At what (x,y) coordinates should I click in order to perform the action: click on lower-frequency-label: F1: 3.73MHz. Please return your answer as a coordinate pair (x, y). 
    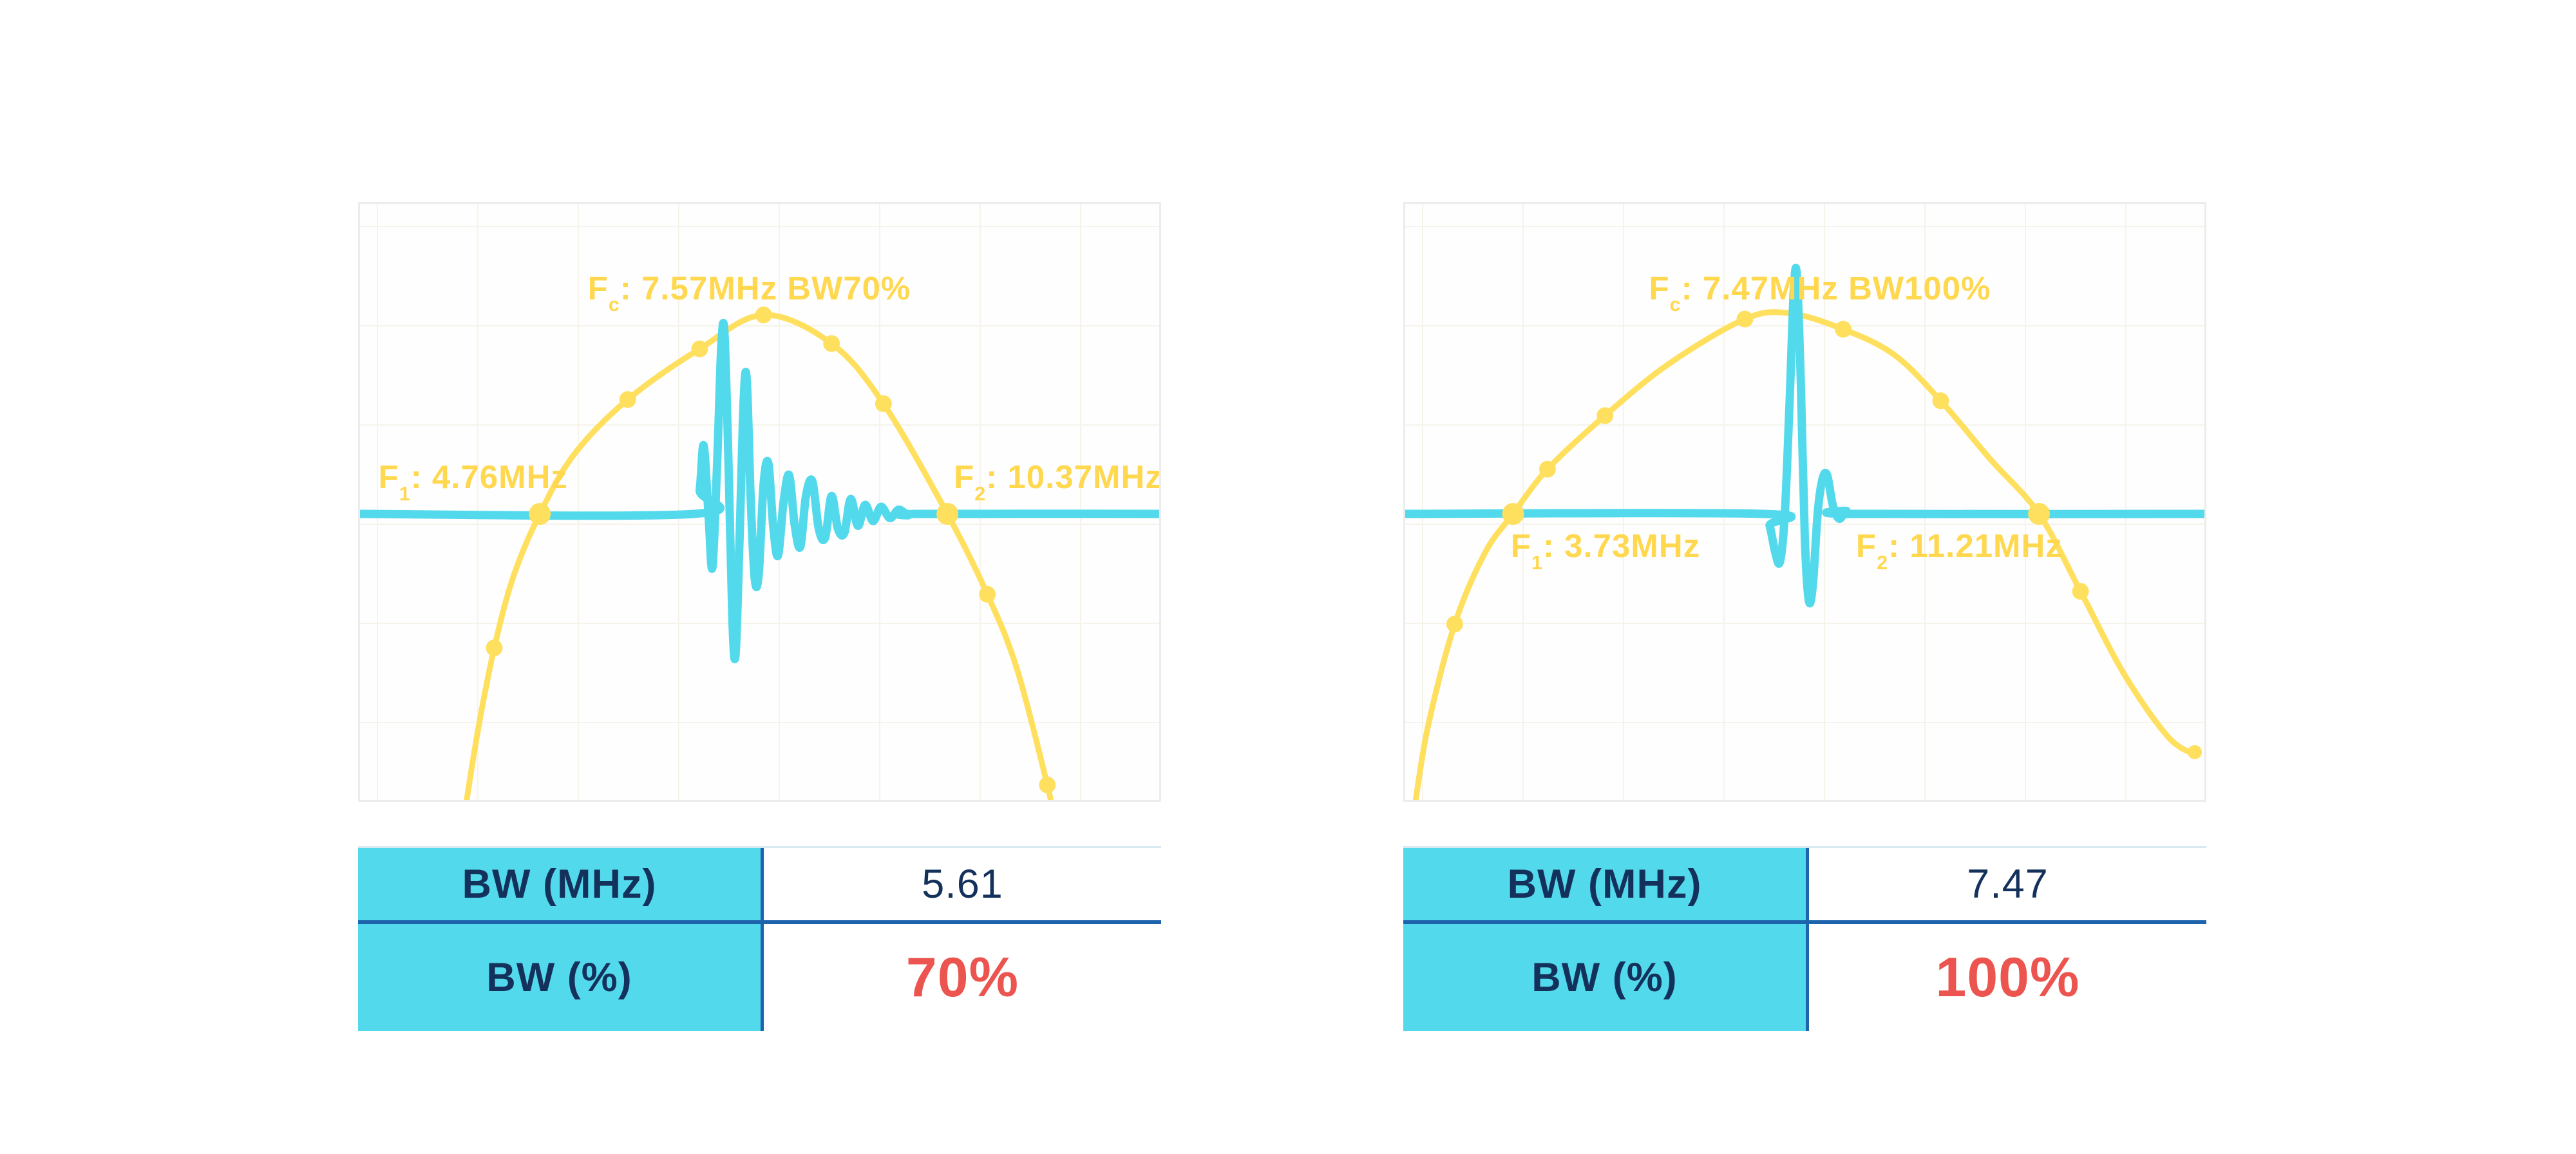
    Looking at the image, I should click on (1605, 549).